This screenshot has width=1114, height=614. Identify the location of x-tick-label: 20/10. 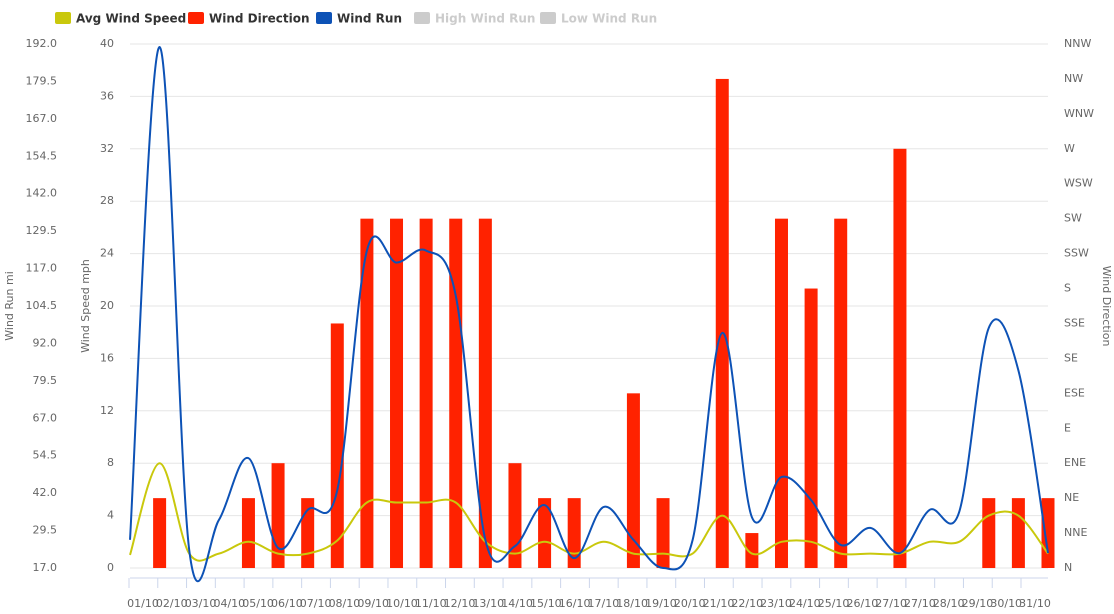
(690, 603).